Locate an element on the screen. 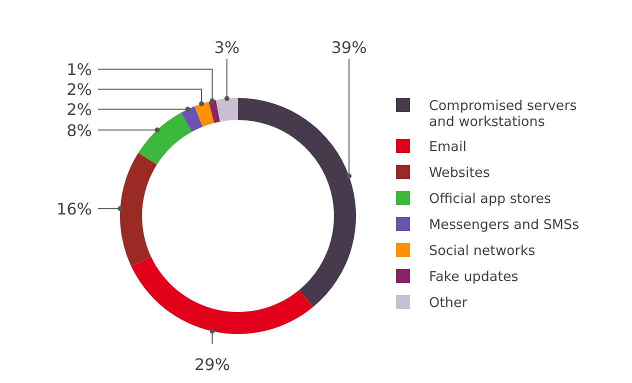 The width and height of the screenshot is (632, 383). data-label: 39% is located at coordinates (349, 47).